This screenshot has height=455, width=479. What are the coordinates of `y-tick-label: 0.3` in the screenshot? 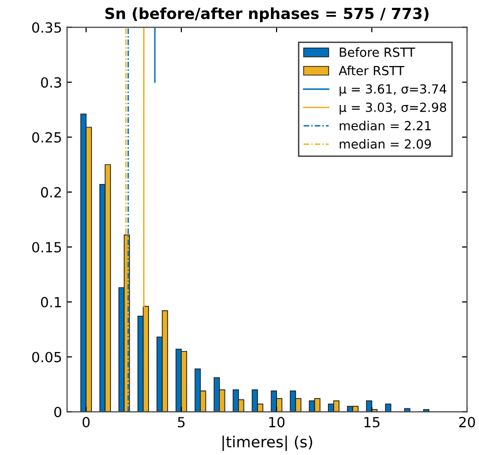 It's located at (51, 82).